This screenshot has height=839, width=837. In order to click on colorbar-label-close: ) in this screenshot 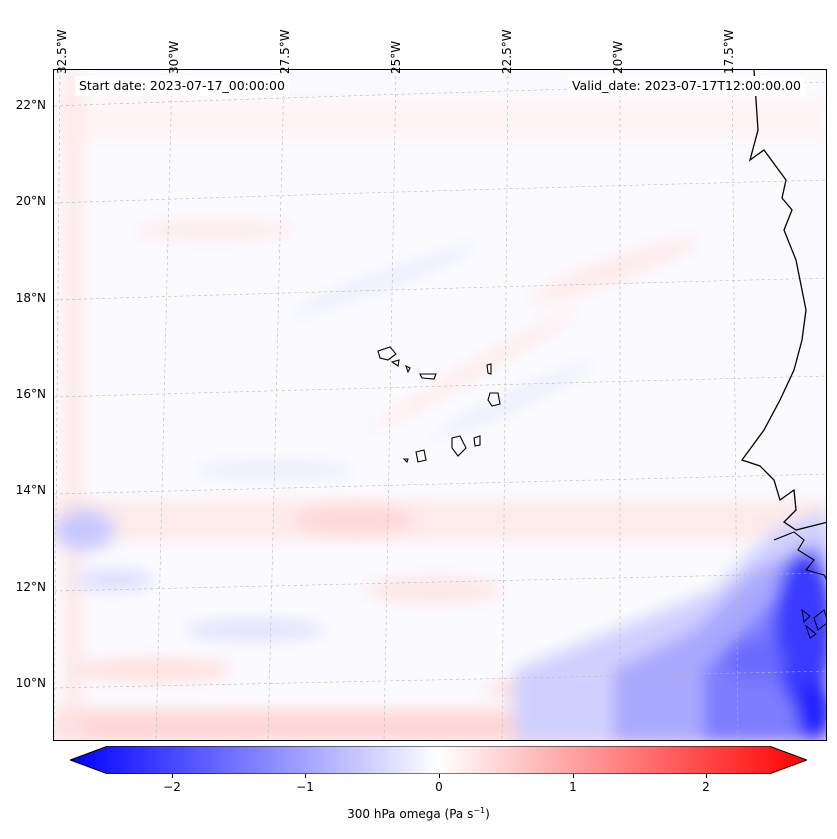, I will do `click(487, 814)`.